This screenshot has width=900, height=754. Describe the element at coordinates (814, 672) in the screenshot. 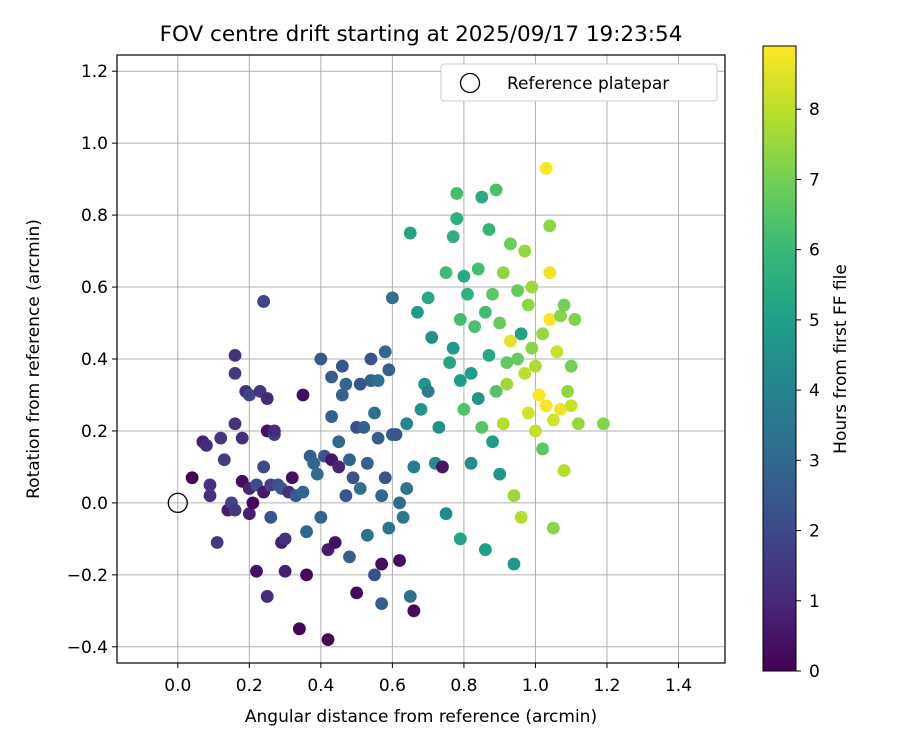

I see `colorbar-tick-label: 0` at that location.